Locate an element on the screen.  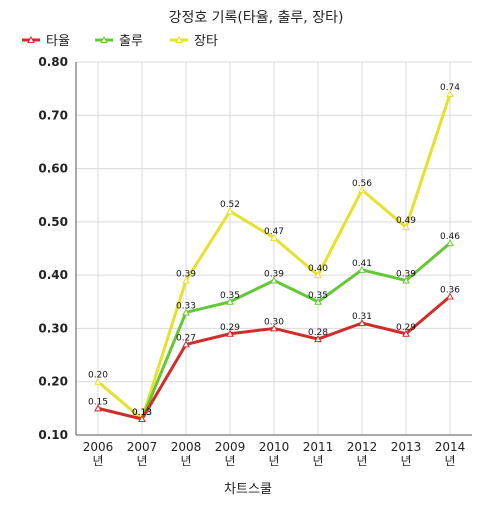
y-tick-label: 0.50 is located at coordinates (53, 222).